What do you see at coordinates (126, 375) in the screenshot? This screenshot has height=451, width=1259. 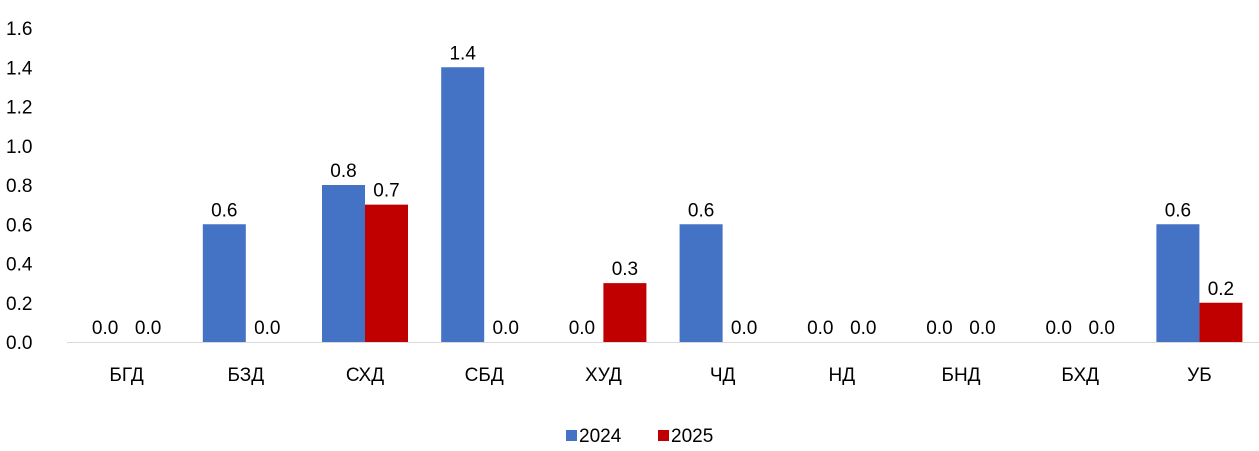 I see `x-category-label: БГД` at bounding box center [126, 375].